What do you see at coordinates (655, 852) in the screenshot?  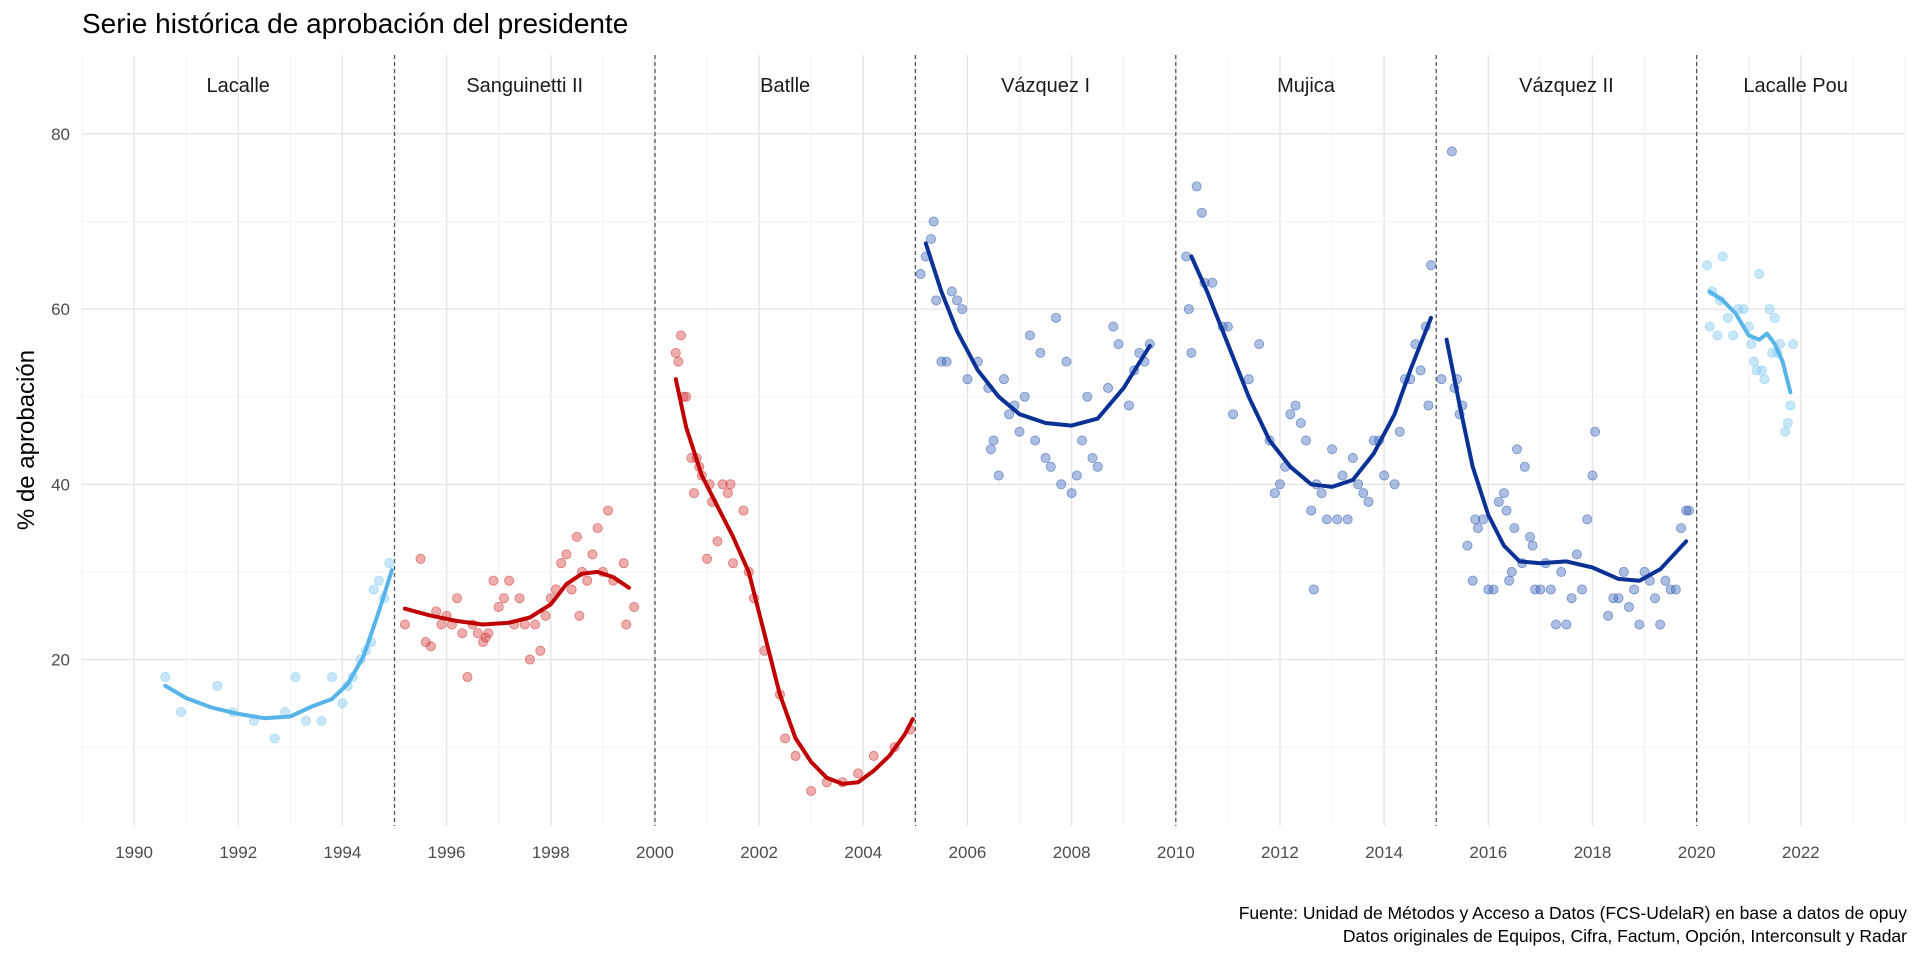 I see `x-tick-label: 2000` at bounding box center [655, 852].